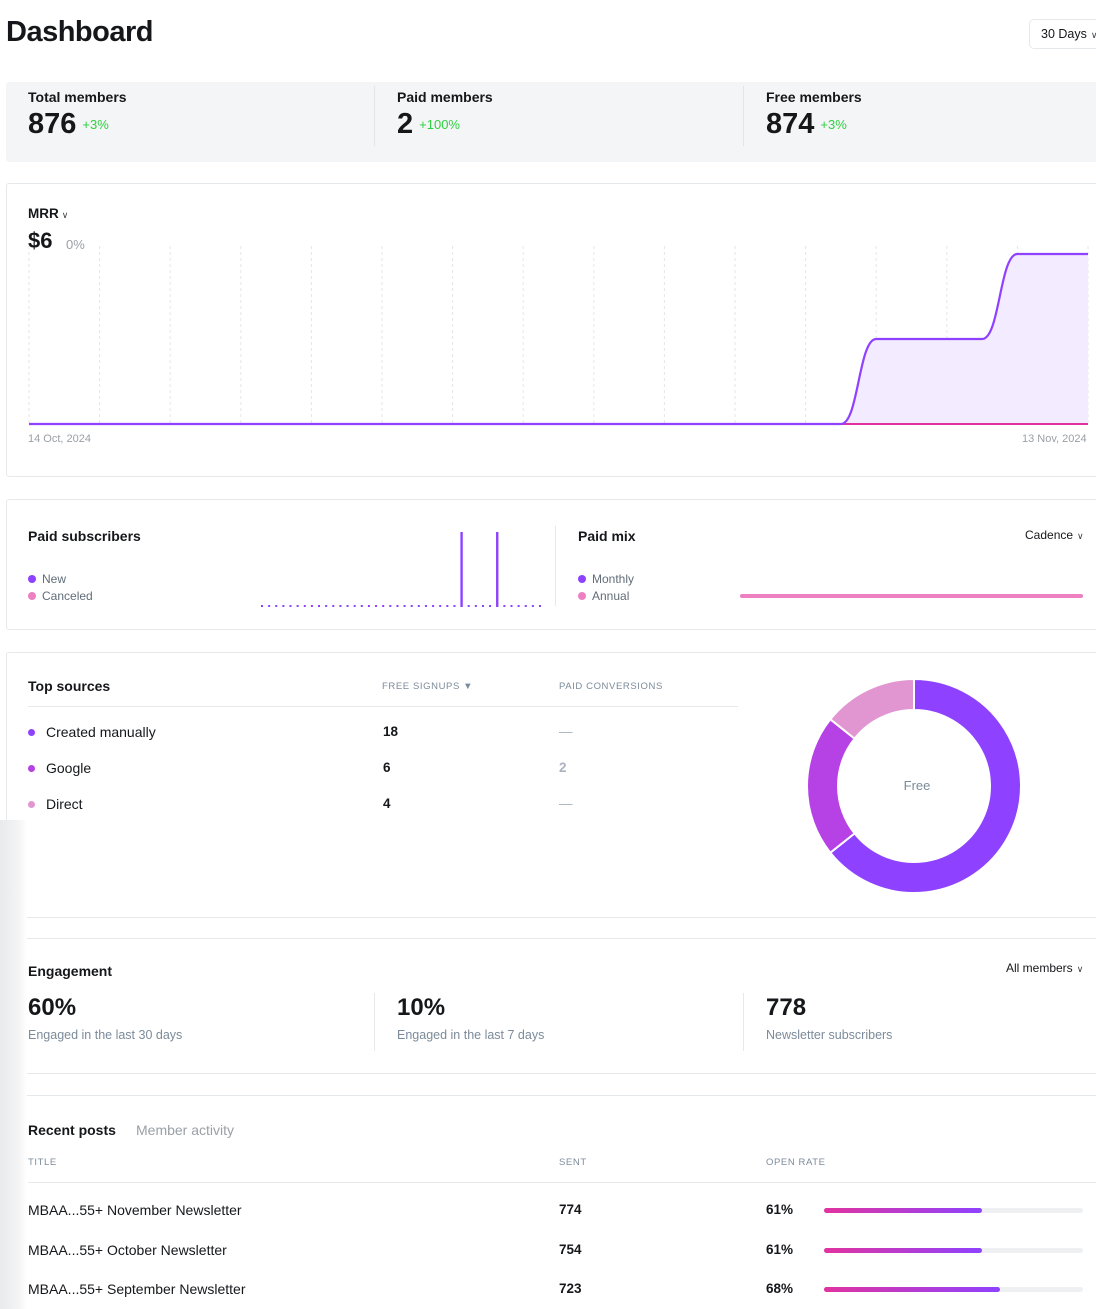 This screenshot has width=1096, height=1309. I want to click on engagement-value: 60%, so click(52, 1007).